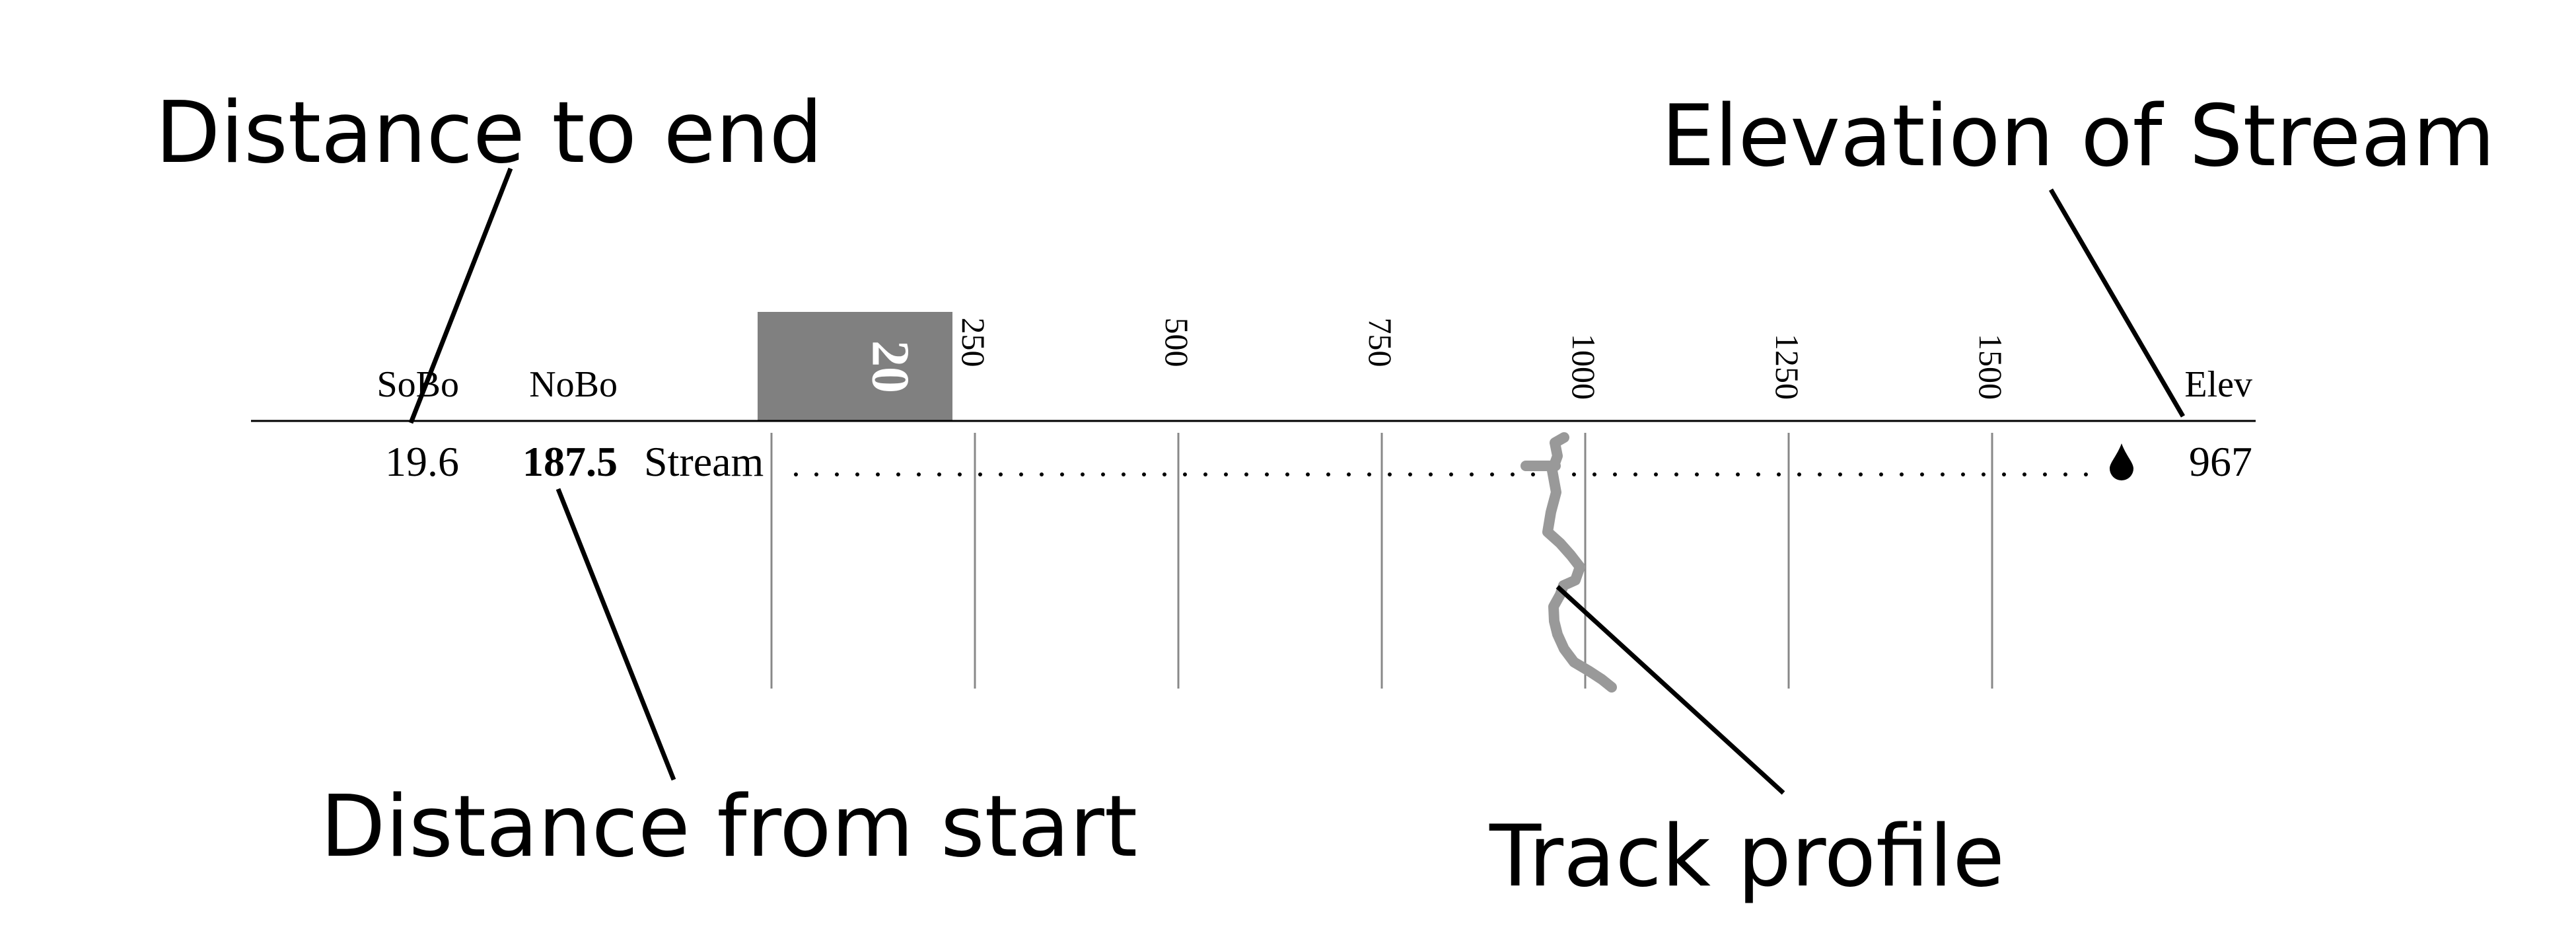 The image size is (2576, 939). Describe the element at coordinates (2078, 137) in the screenshot. I see `annotation-elevation-of-stream: Elevation of Stream` at that location.